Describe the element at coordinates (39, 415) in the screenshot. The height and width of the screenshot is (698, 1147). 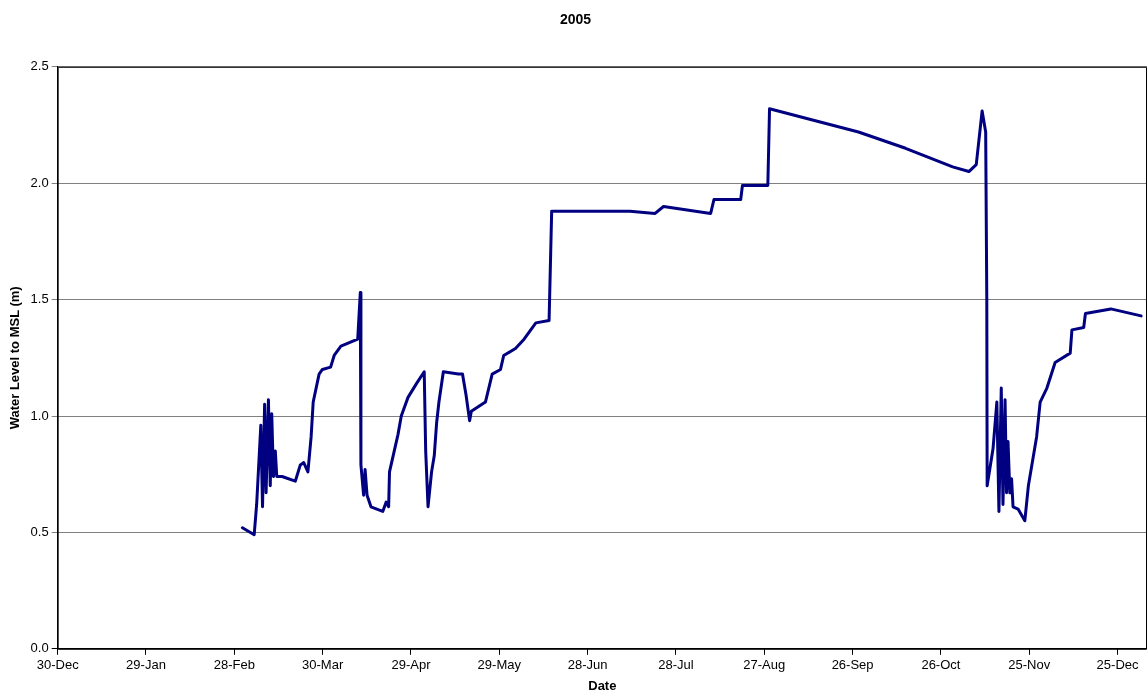
I see `y-tick-label: 1.0` at that location.